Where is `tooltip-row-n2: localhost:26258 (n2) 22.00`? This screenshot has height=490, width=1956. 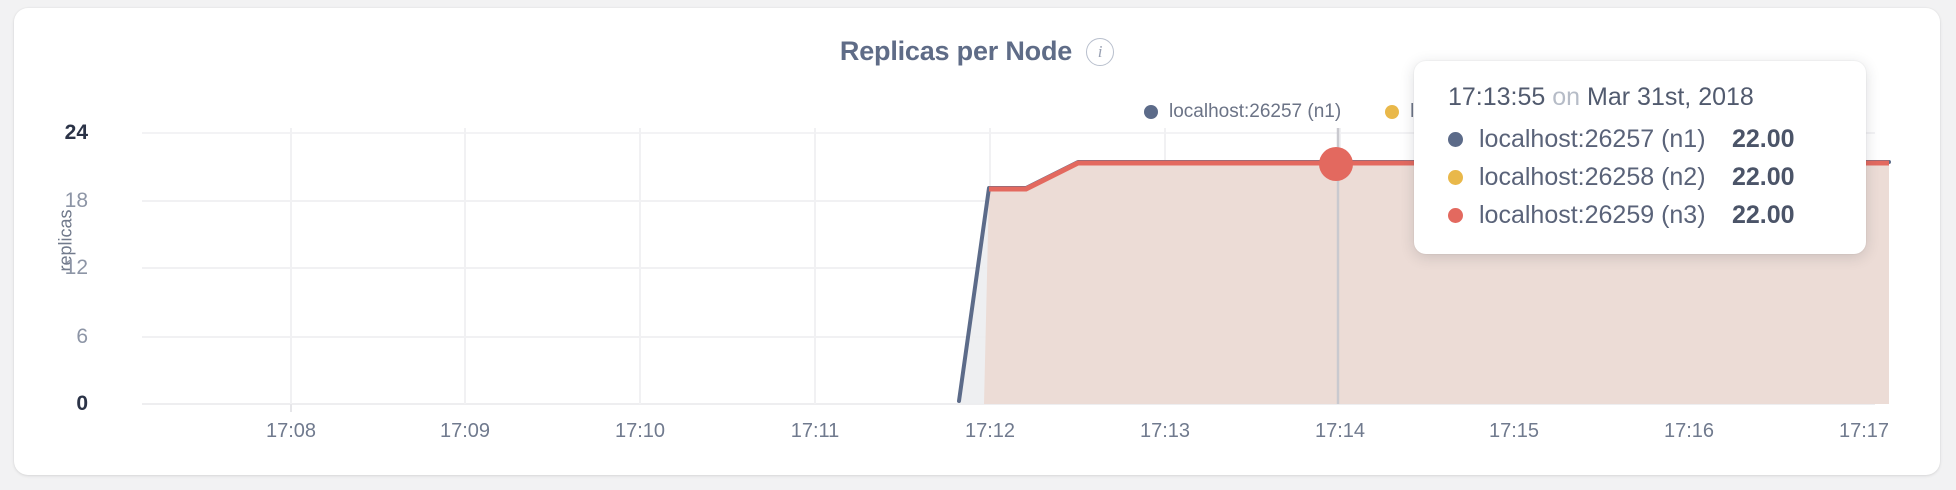 tooltip-row-n2: localhost:26258 (n2) 22.00 is located at coordinates (1642, 177).